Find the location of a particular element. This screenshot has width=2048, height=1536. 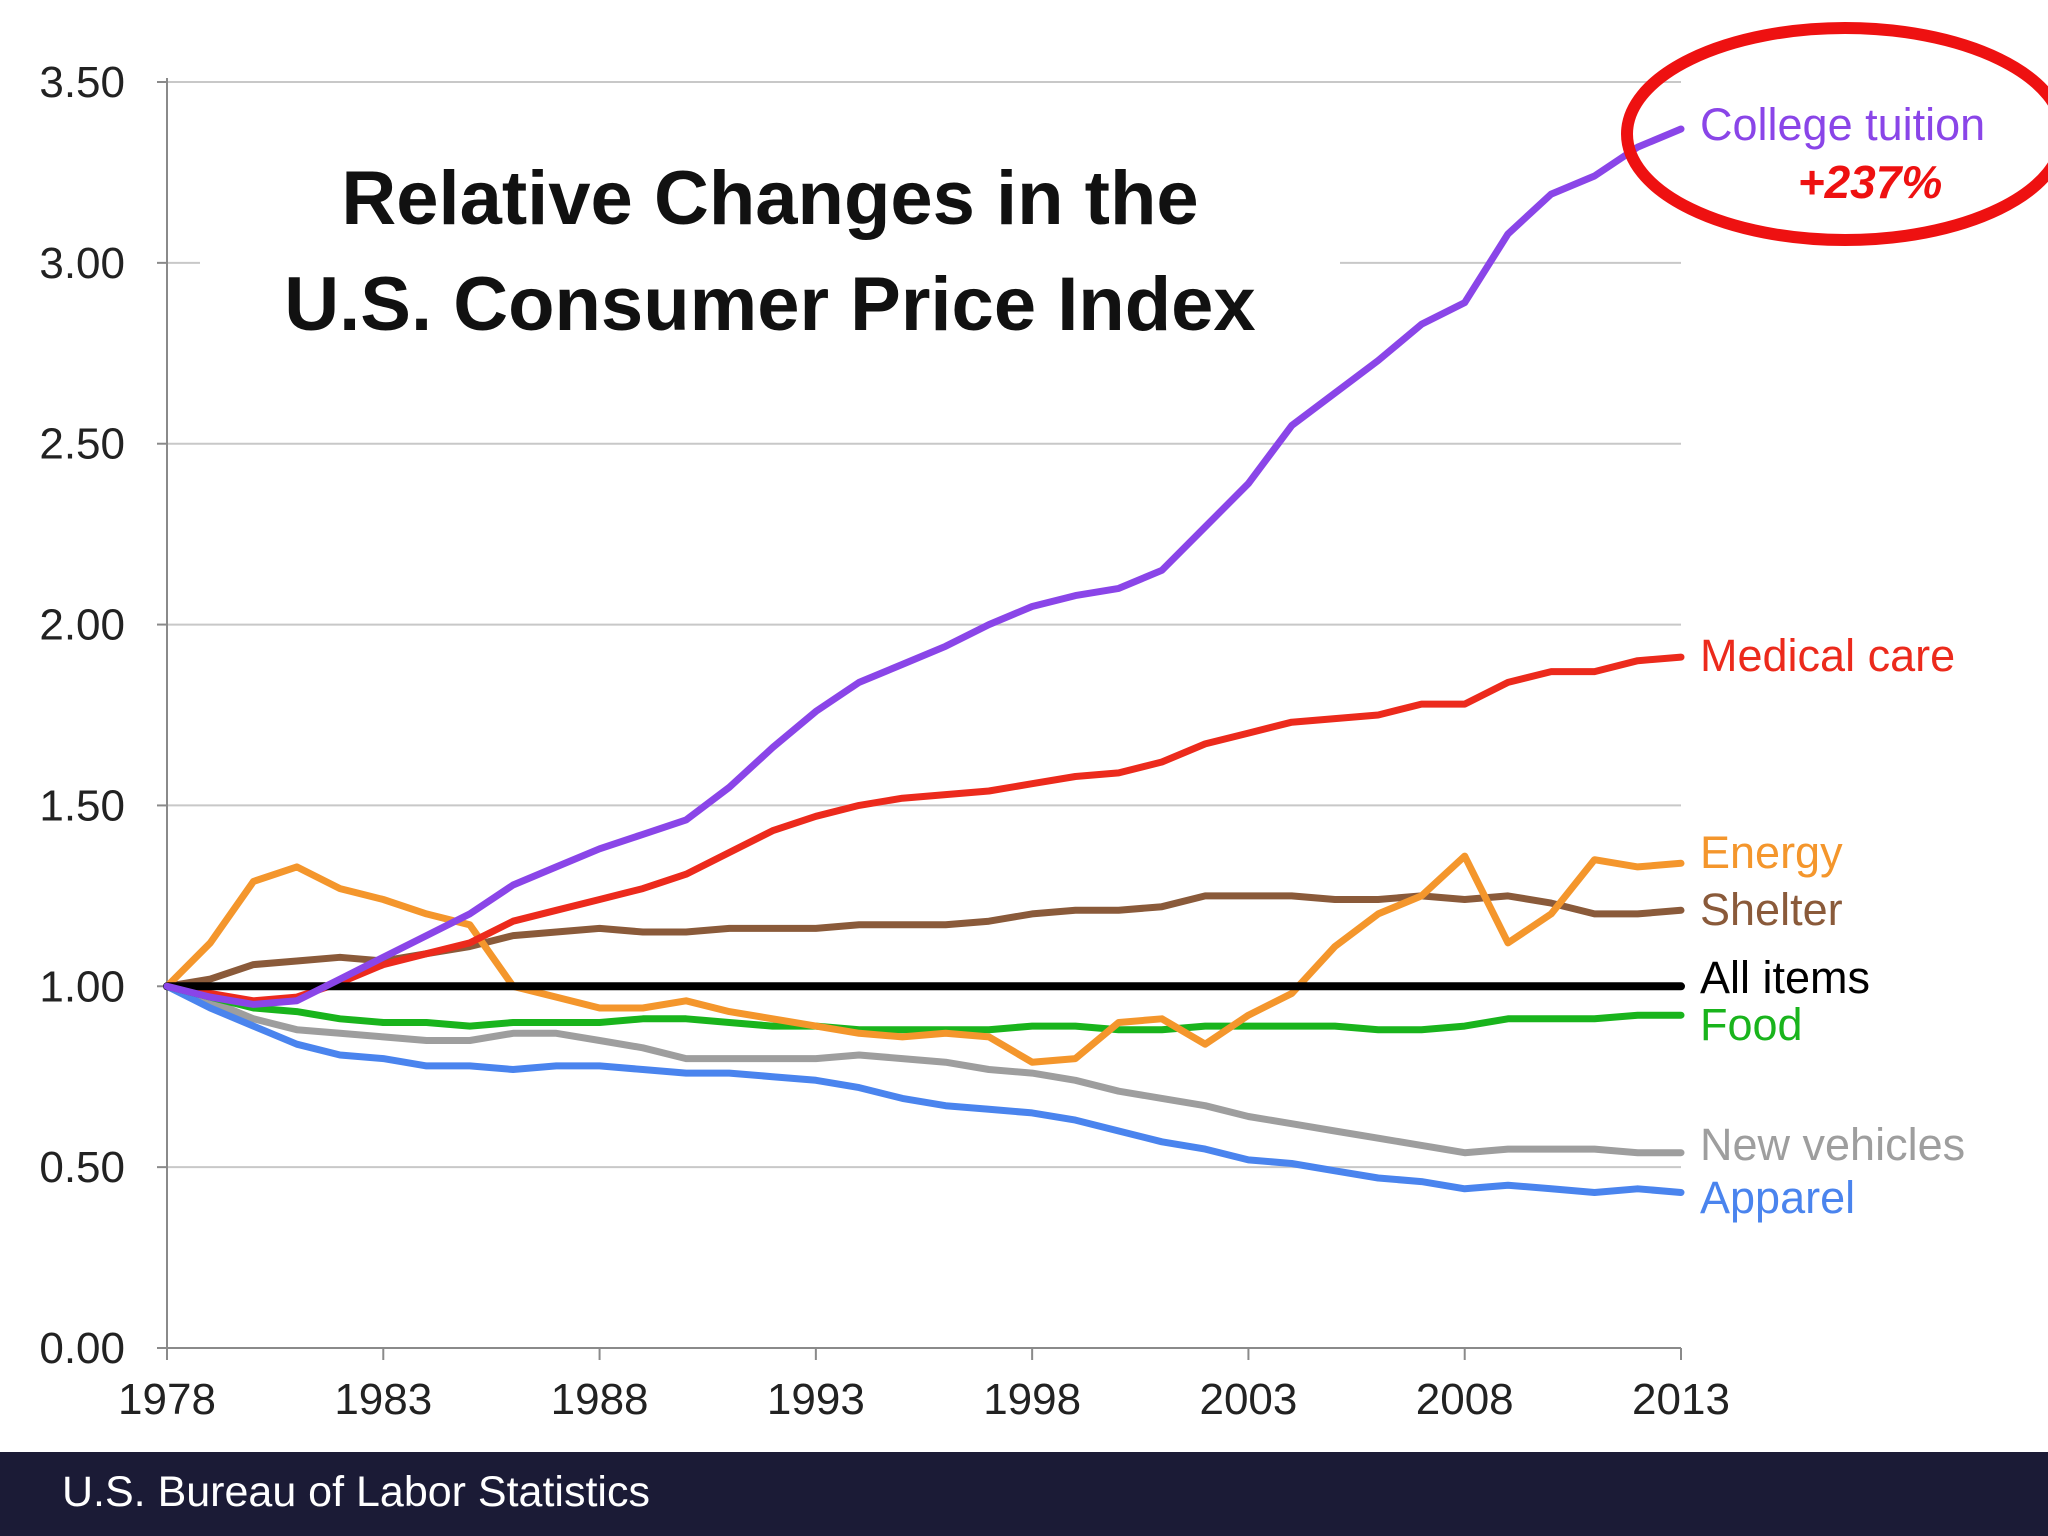

x-tick-label: 1993 is located at coordinates (816, 1399).